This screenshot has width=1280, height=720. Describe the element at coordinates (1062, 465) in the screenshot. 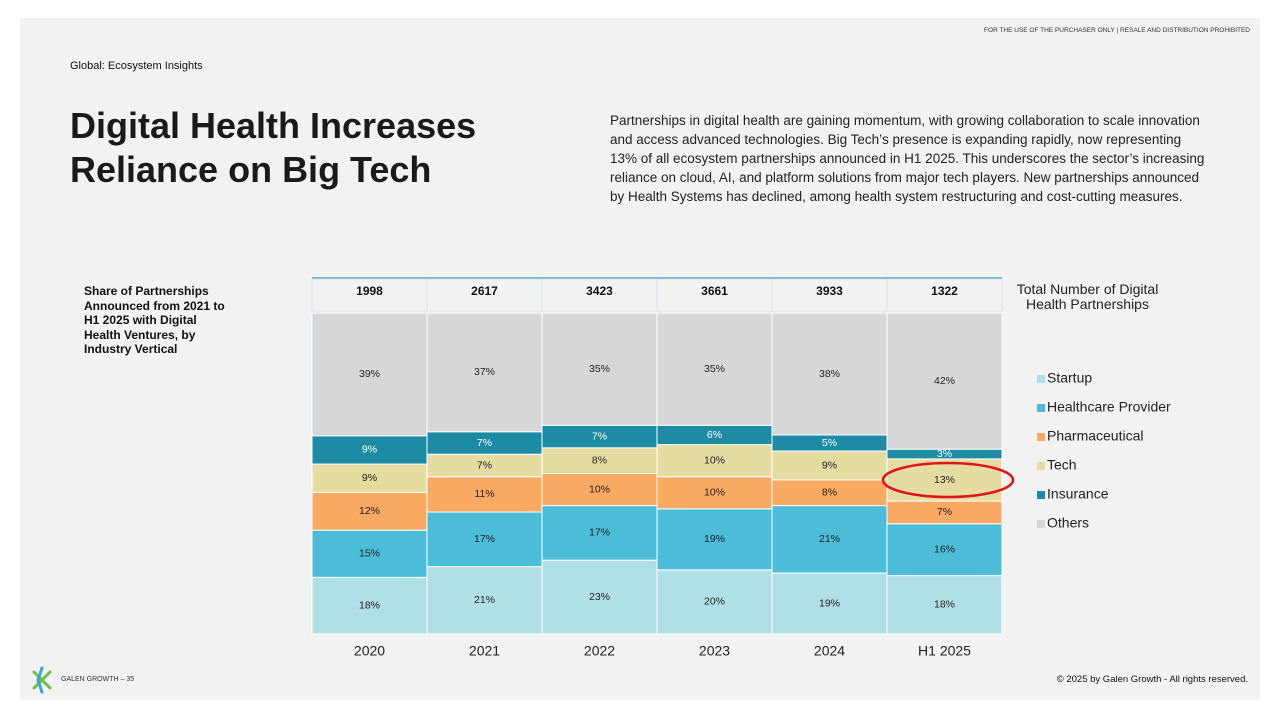

I see `legend-label: Tech` at that location.